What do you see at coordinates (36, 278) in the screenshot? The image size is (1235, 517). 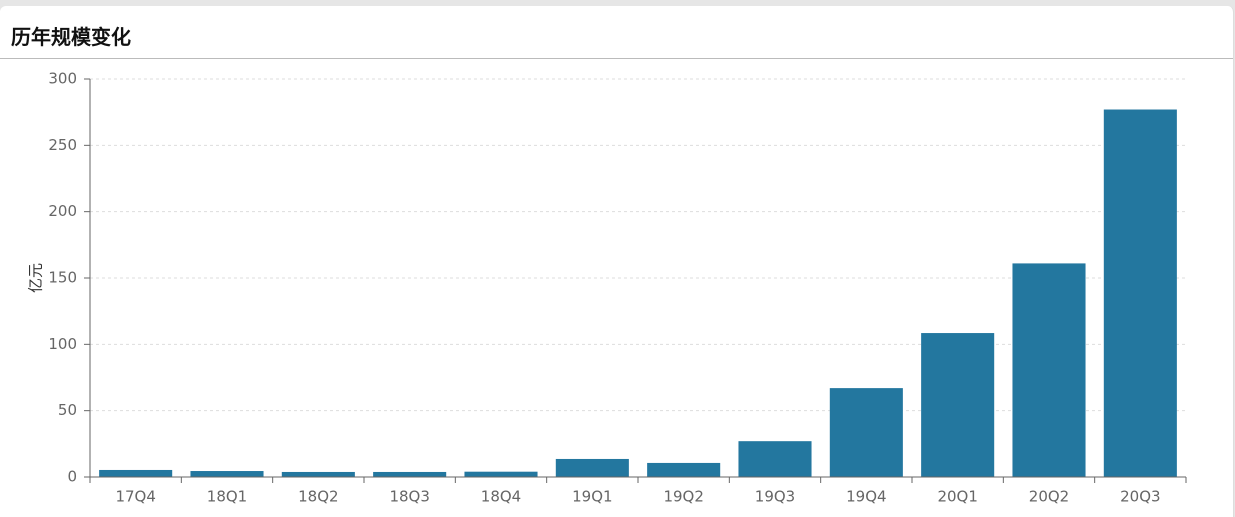 I see `y-axis-label: 亿元` at bounding box center [36, 278].